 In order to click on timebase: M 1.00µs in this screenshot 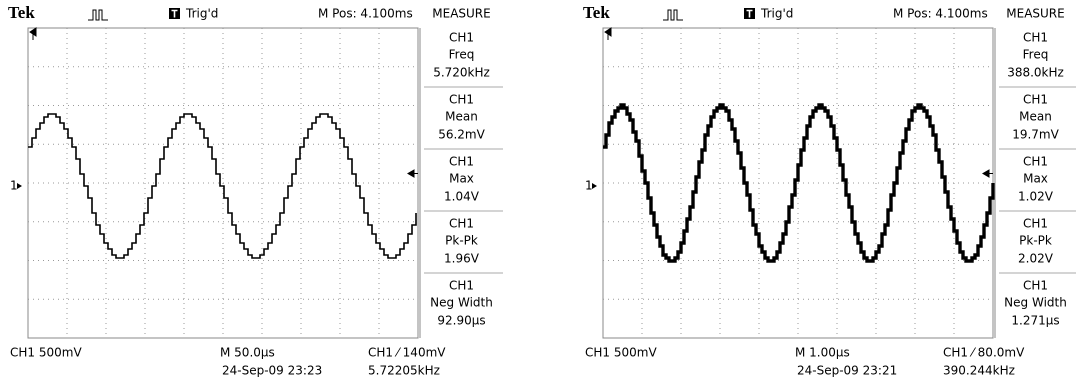, I will do `click(822, 353)`.